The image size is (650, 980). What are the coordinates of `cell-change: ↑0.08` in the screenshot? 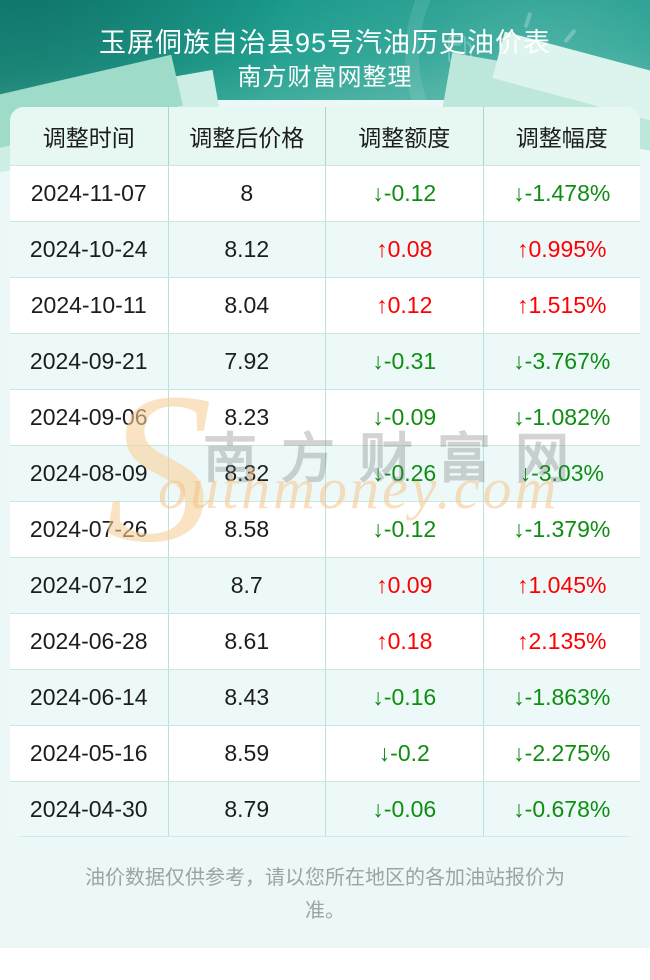 It's located at (404, 249).